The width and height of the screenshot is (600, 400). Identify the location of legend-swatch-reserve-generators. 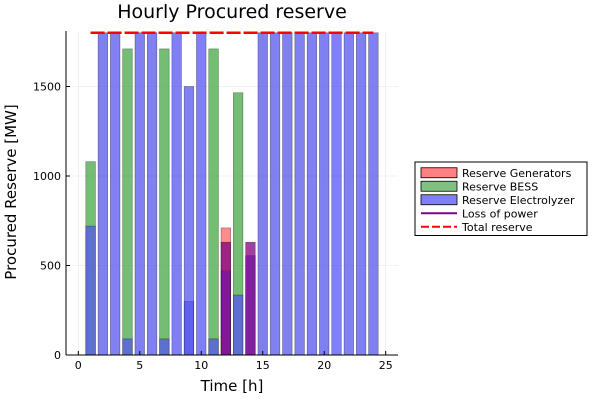
(439, 173).